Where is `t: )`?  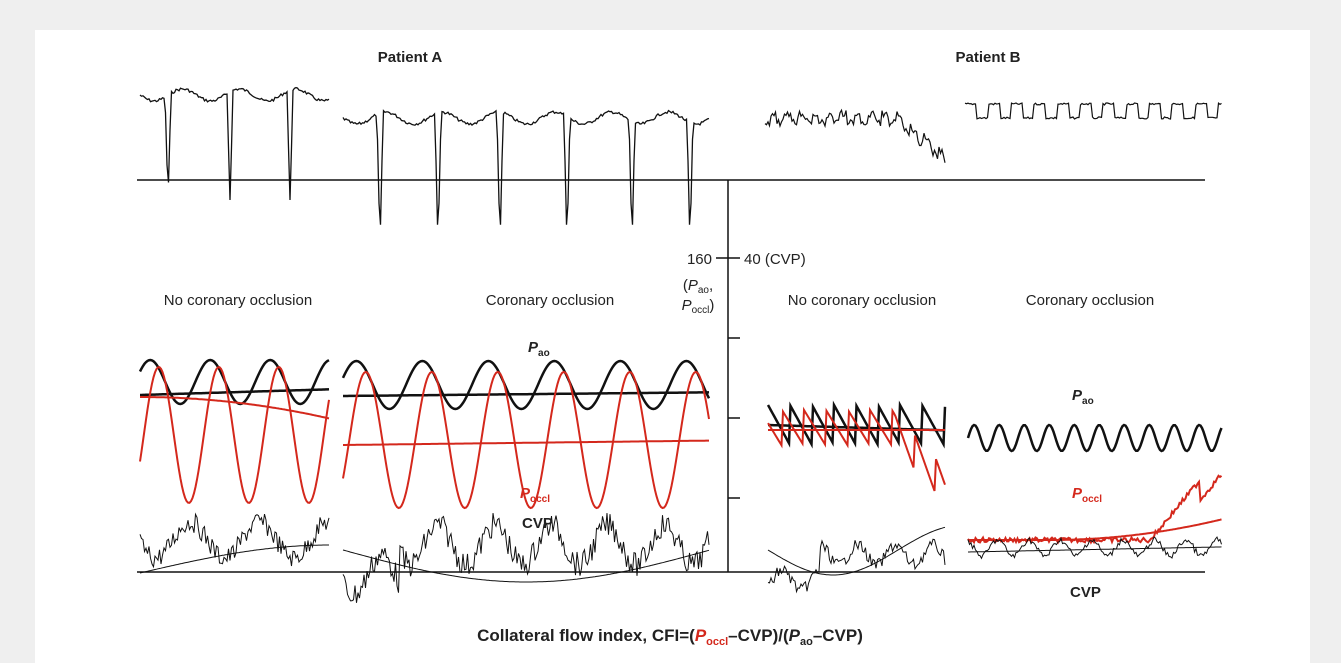 t: ) is located at coordinates (711, 305).